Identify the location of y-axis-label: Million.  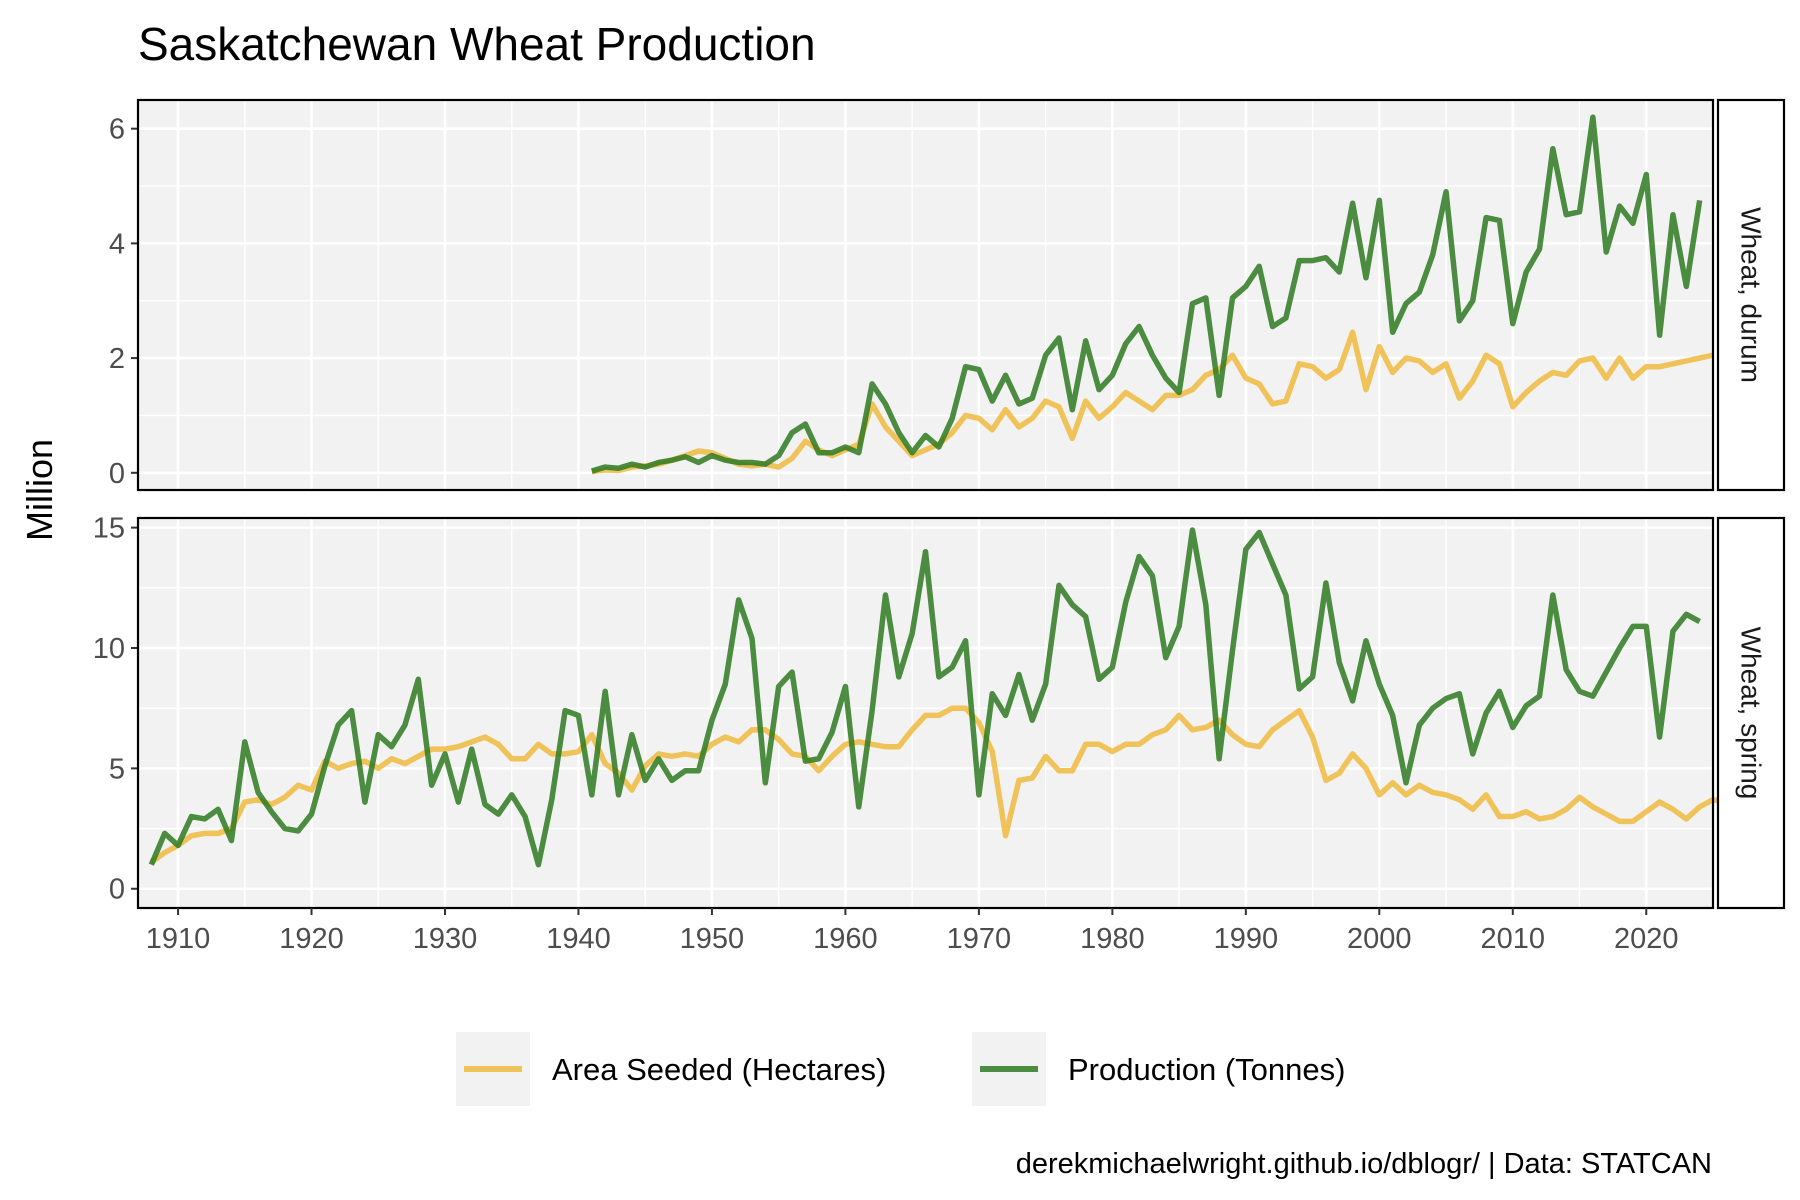
(39, 490).